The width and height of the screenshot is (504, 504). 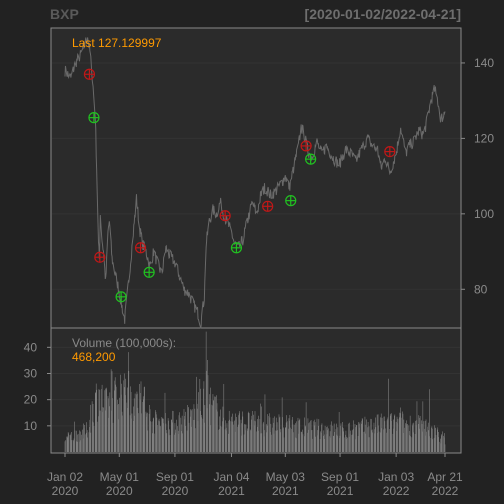 I want to click on x-tick-label: Jan 04, so click(x=231, y=477).